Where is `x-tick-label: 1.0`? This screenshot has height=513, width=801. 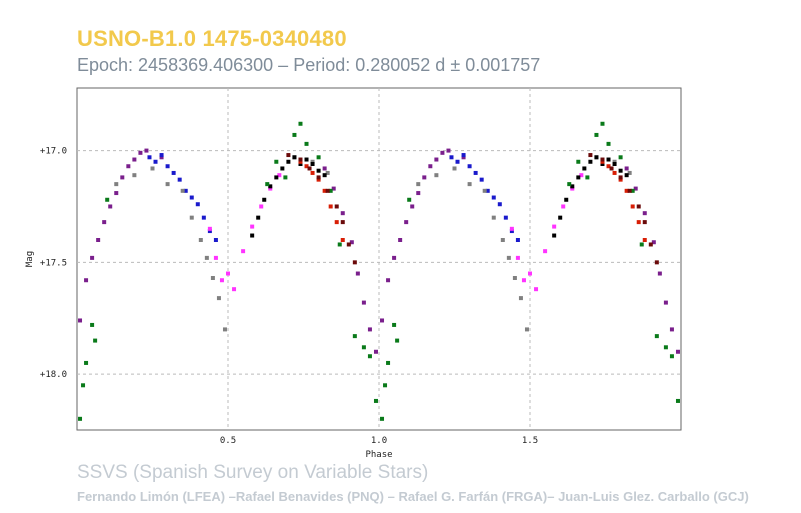 x-tick-label: 1.0 is located at coordinates (379, 441).